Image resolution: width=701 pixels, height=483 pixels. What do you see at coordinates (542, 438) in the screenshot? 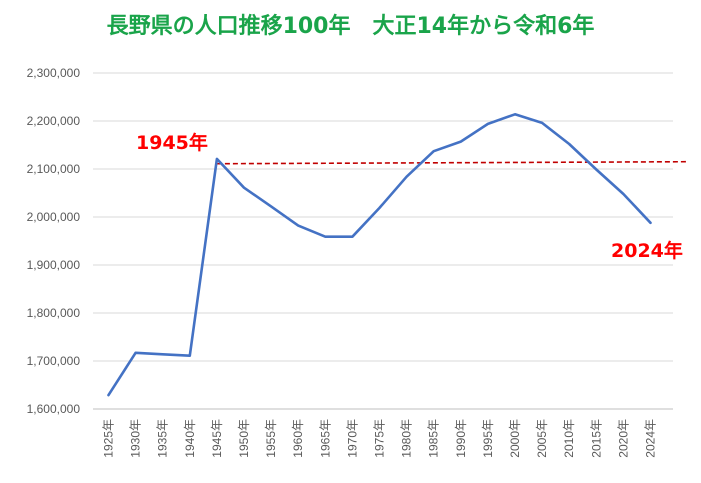
I see `x-tick-label: 2005年` at bounding box center [542, 438].